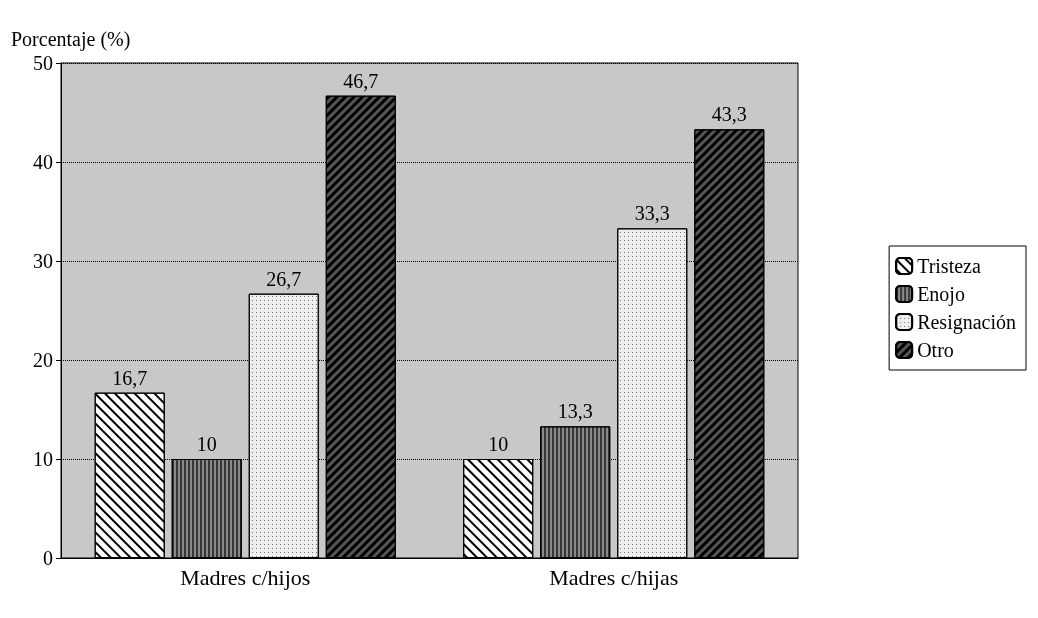  Describe the element at coordinates (284, 278) in the screenshot. I see `data-label: 26,7` at that location.